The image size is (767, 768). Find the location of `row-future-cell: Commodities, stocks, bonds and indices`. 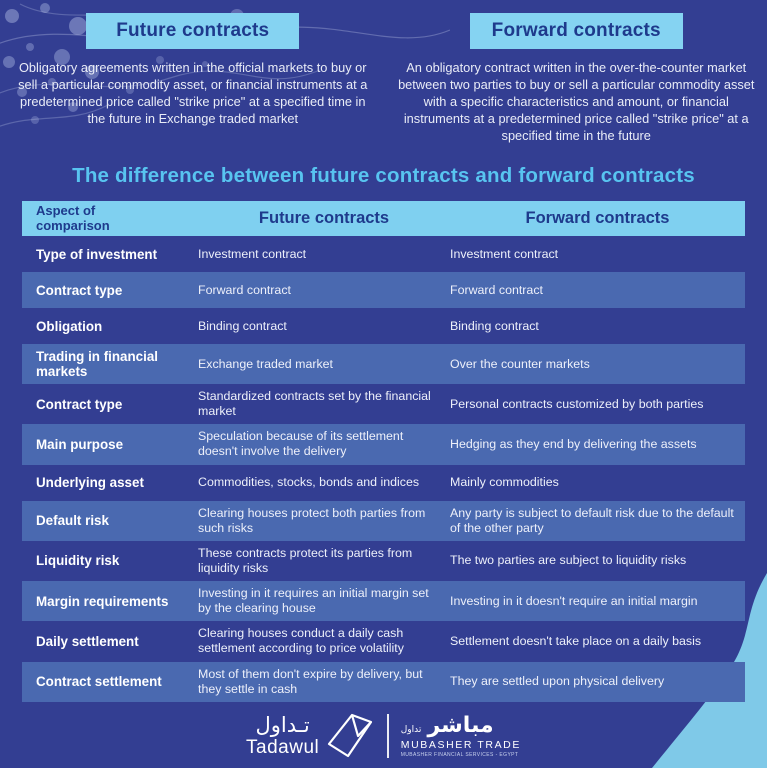

row-future-cell: Commodities, stocks, bonds and indices is located at coordinates (309, 482).